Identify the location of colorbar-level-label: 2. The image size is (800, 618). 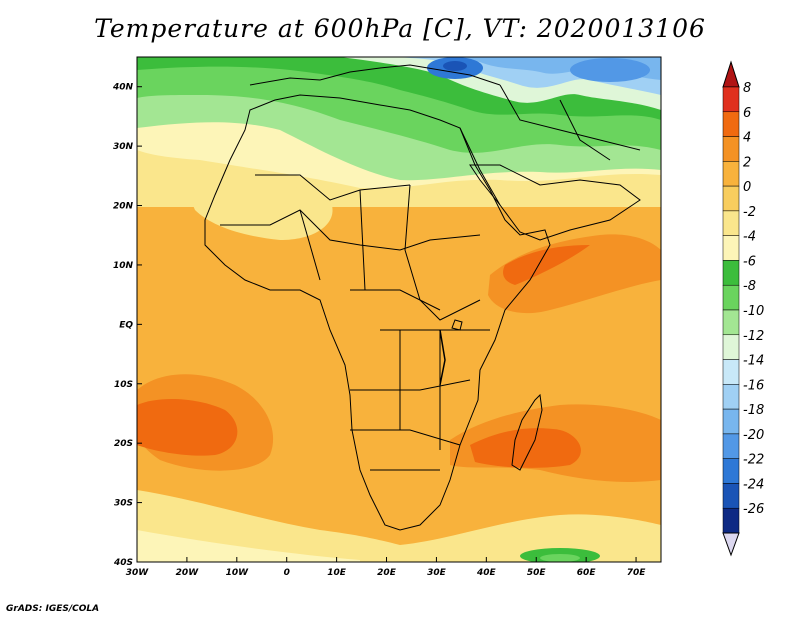
(747, 162).